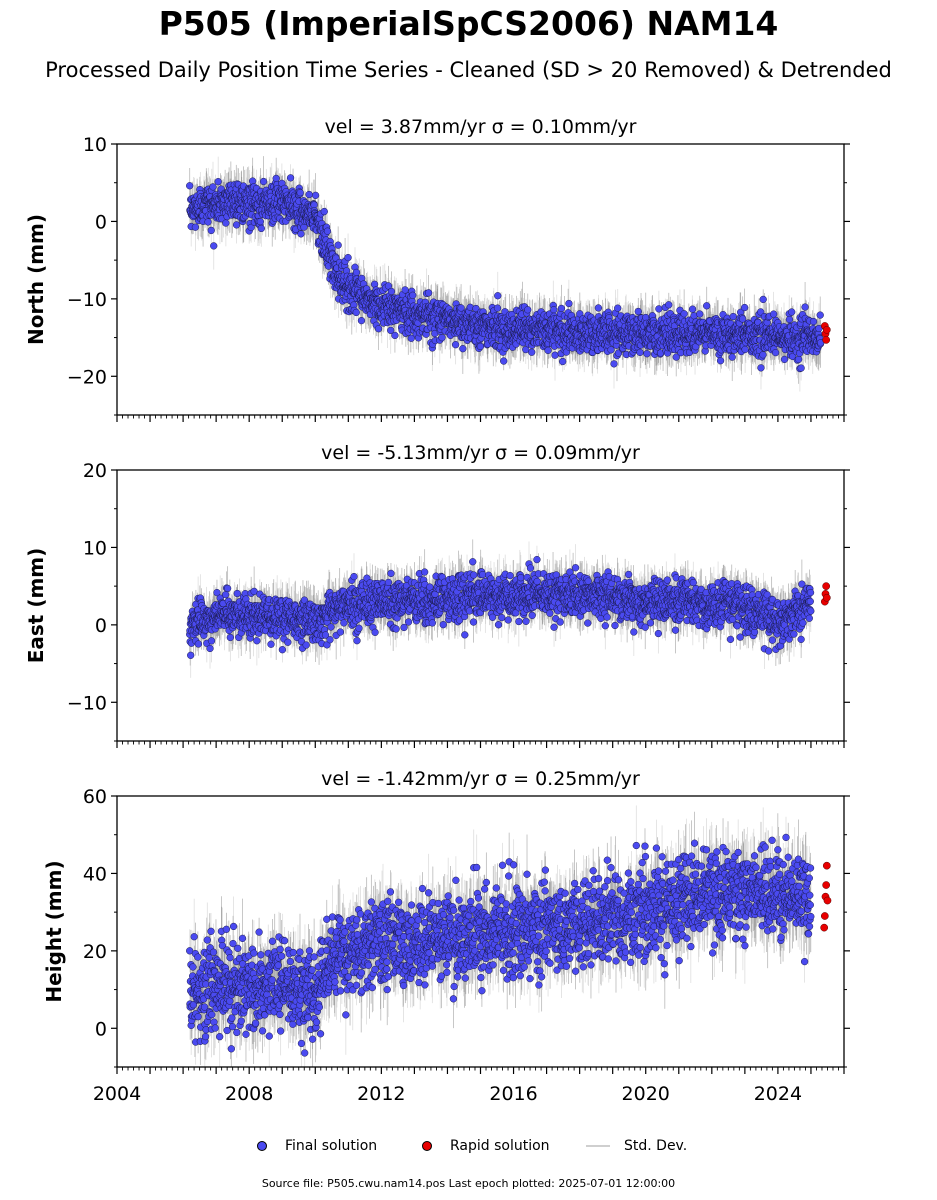  What do you see at coordinates (826, 329) in the screenshot?
I see `rapid-point` at bounding box center [826, 329].